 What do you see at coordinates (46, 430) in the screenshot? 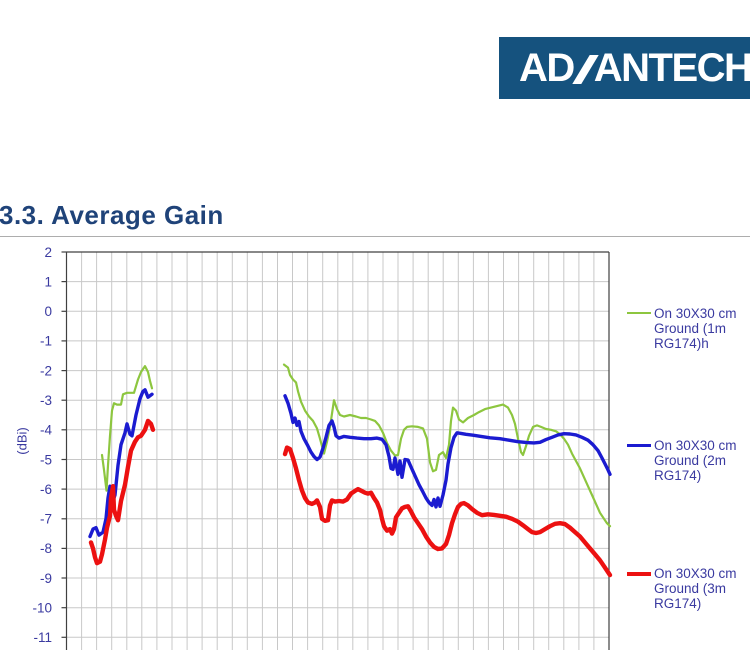
I see `y-tick-label: -4` at bounding box center [46, 430].